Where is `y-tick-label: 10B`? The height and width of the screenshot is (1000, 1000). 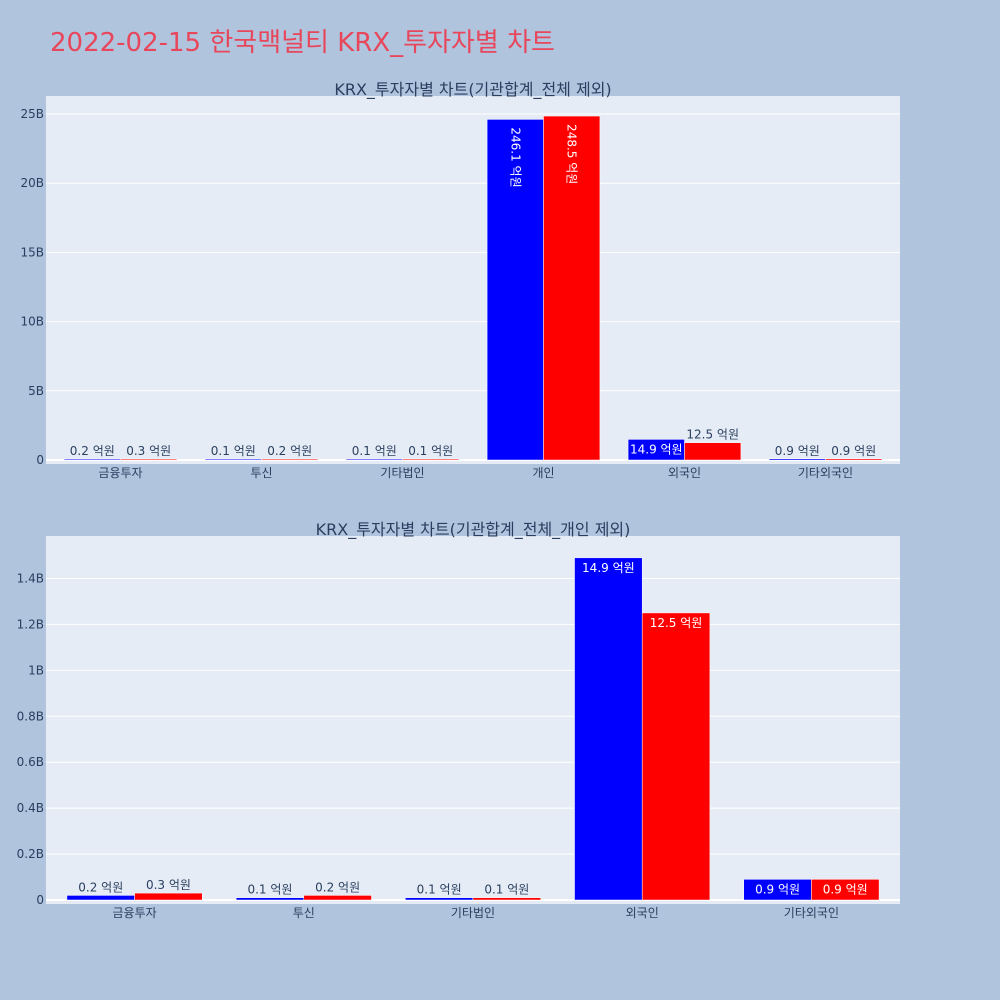
y-tick-label: 10B is located at coordinates (32, 322).